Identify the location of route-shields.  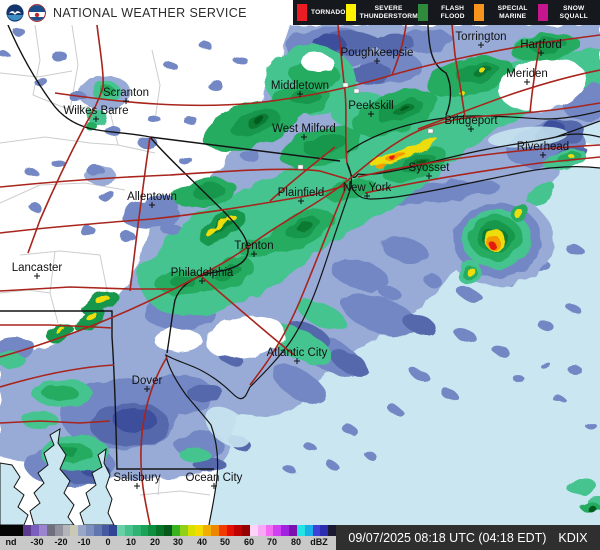
(365, 126).